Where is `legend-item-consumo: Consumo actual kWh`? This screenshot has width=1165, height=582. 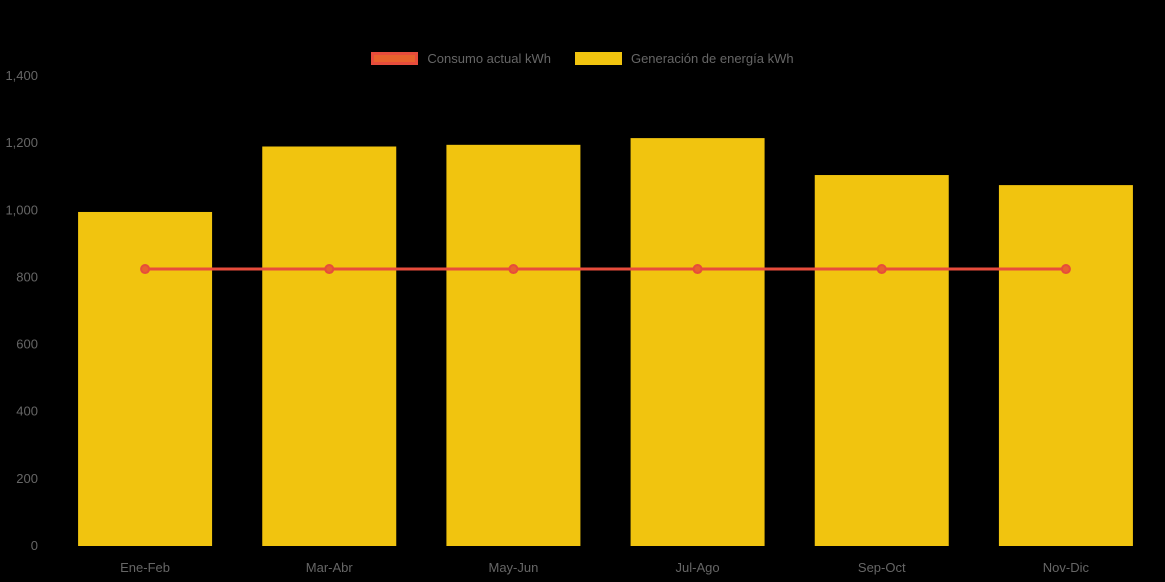 legend-item-consumo: Consumo actual kWh is located at coordinates (461, 58).